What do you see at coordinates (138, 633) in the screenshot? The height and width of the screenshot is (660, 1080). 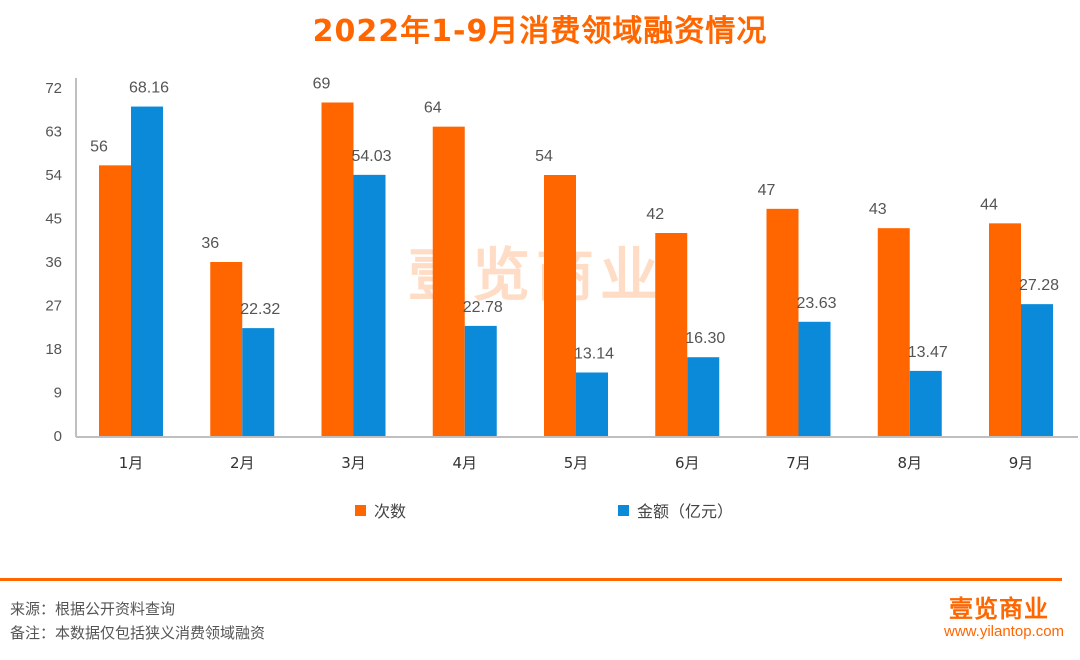 I see `remark-note: 备注：本数据仅包括狭义消费领域融资` at bounding box center [138, 633].